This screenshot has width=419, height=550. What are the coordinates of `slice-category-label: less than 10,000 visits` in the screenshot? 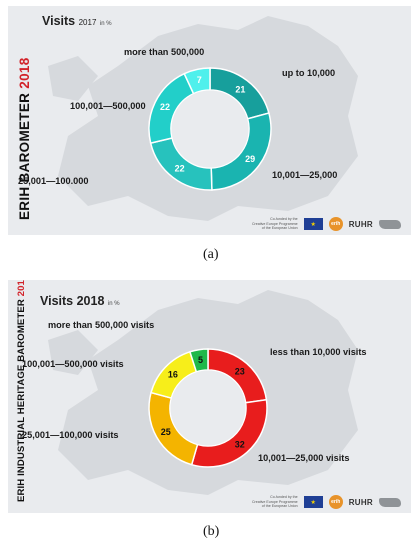 It's located at (318, 352).